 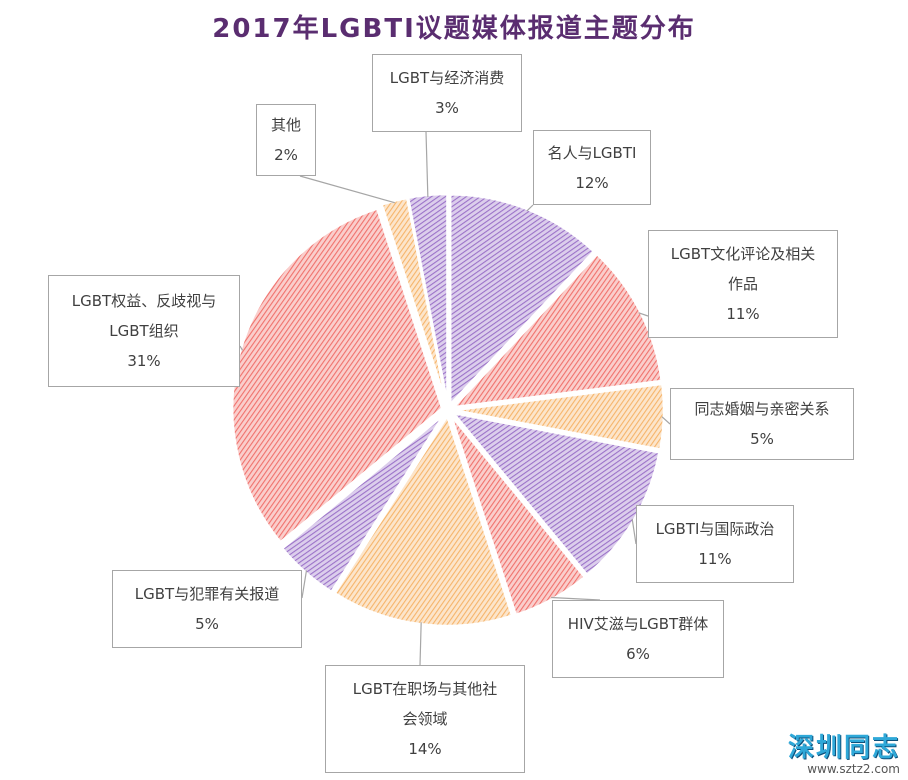 What do you see at coordinates (715, 529) in the screenshot?
I see `callout-label: LGBTI与国际政治` at bounding box center [715, 529].